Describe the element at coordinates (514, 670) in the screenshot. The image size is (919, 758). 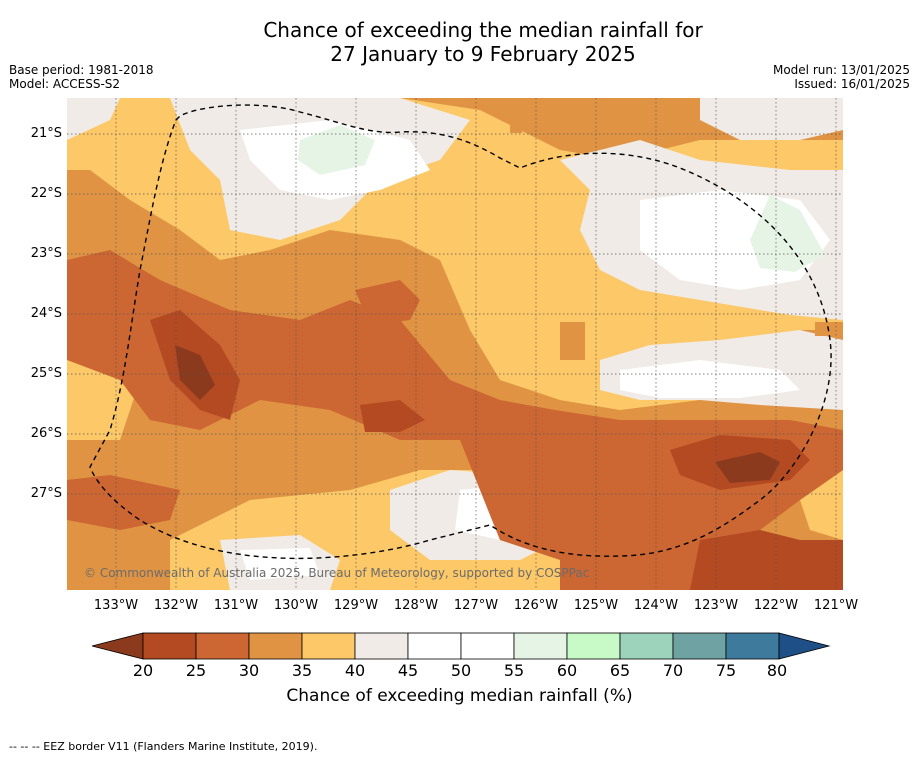
I see `colorbar-tick: 55` at that location.